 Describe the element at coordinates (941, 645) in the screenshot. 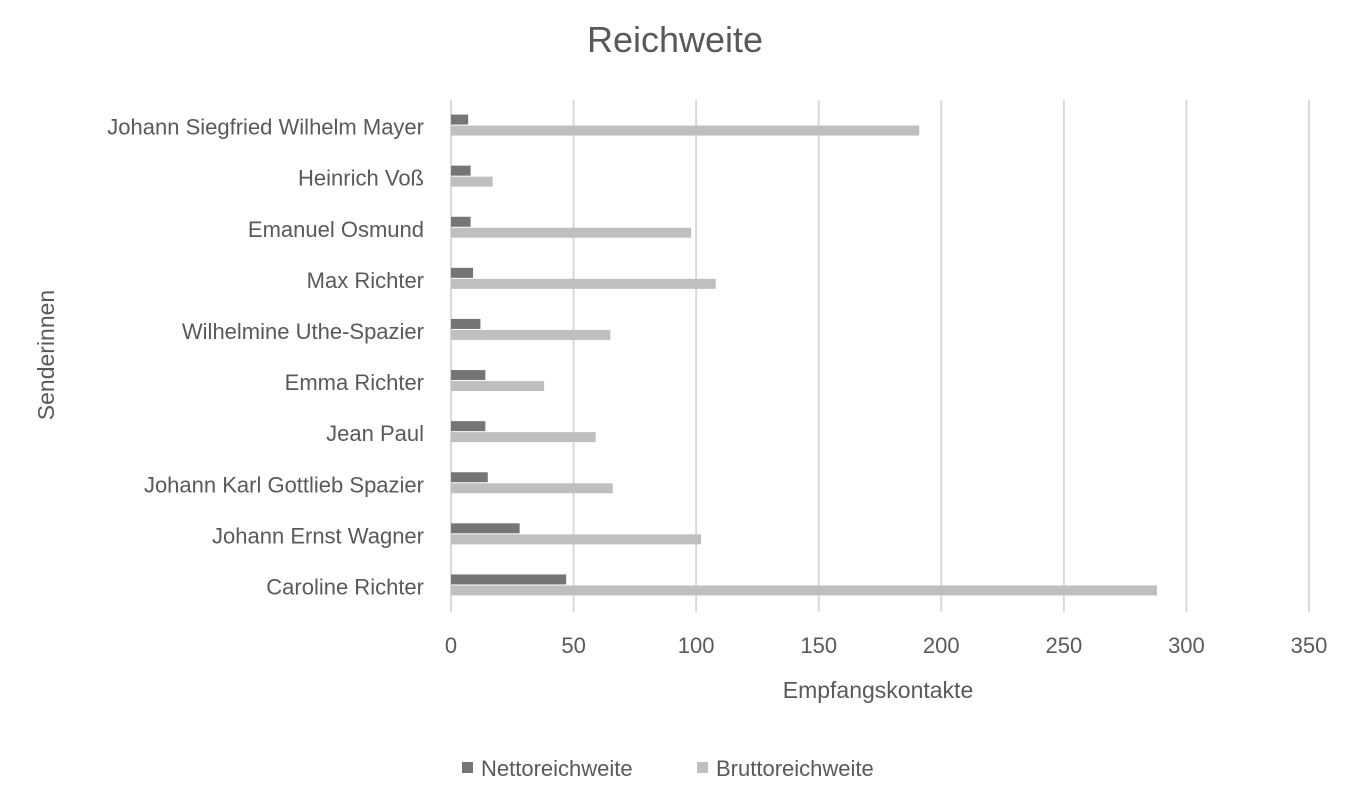

I see `x-tick-label: 200` at that location.